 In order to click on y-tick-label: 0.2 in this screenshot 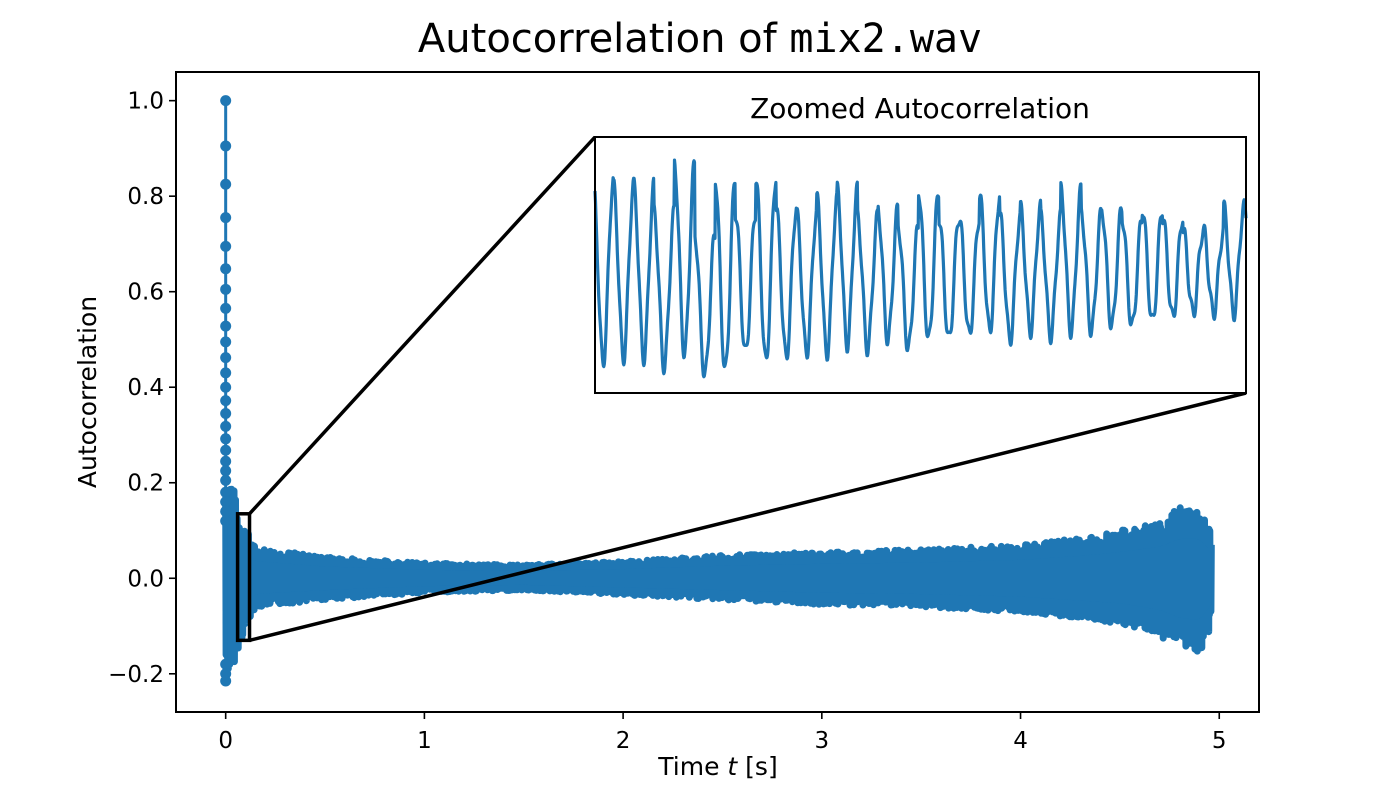, I will do `click(145, 484)`.